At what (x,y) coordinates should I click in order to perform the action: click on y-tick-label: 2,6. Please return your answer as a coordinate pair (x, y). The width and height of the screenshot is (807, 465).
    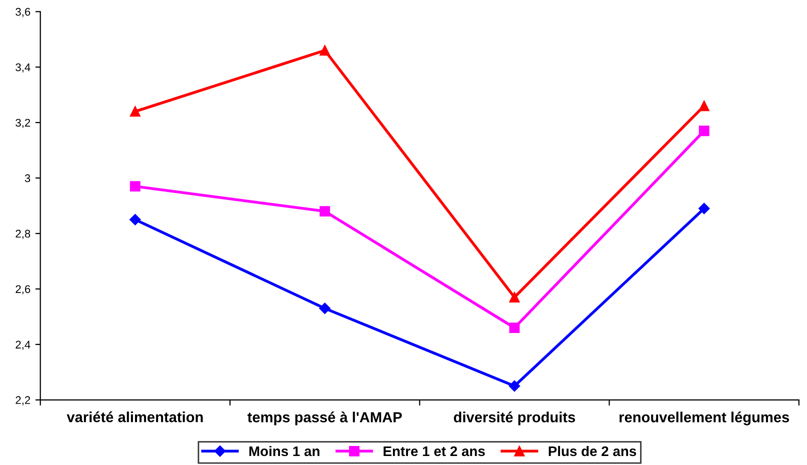
    Looking at the image, I should click on (23, 289).